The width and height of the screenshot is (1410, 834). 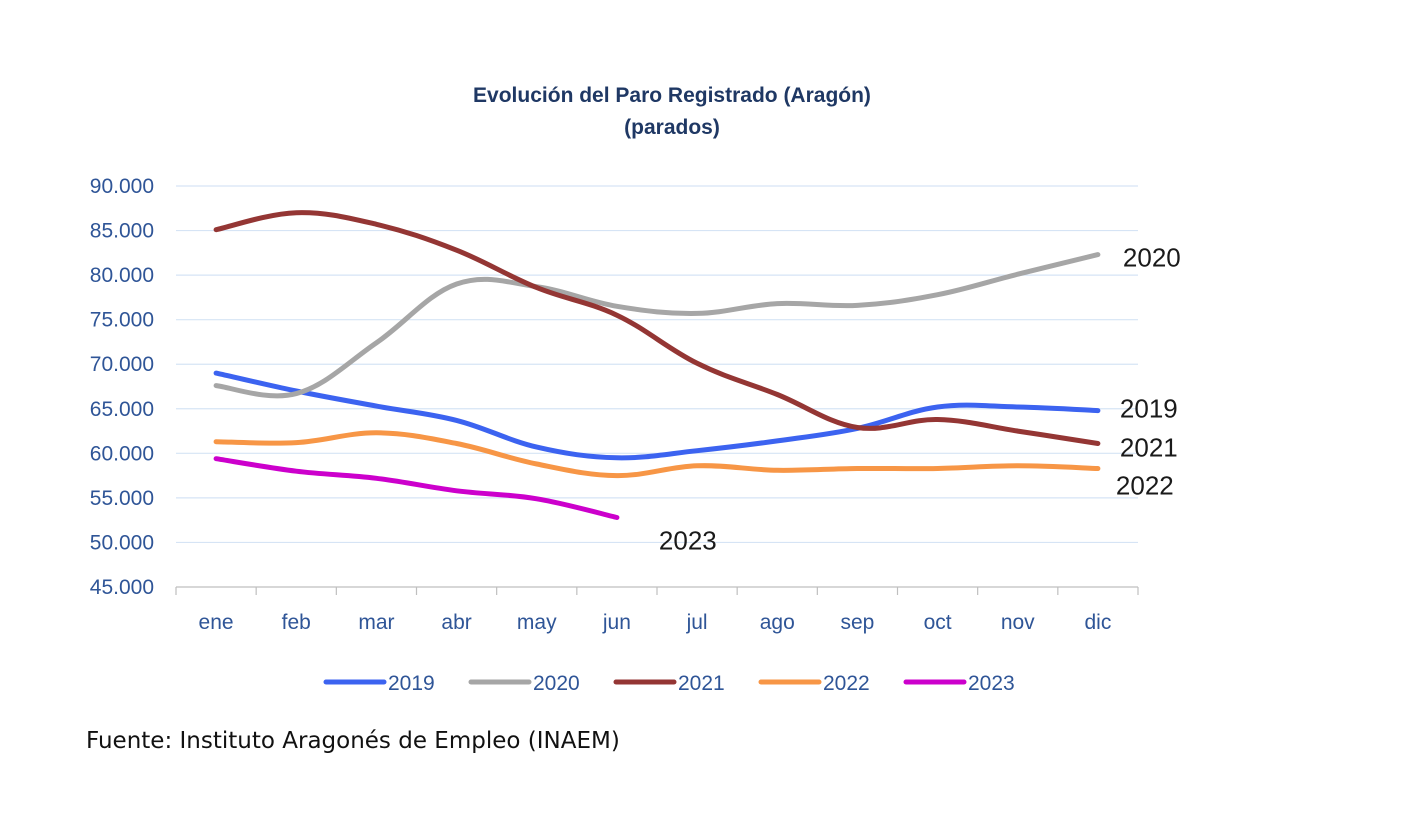 I want to click on y-tick-label: 60.000, so click(x=122, y=453).